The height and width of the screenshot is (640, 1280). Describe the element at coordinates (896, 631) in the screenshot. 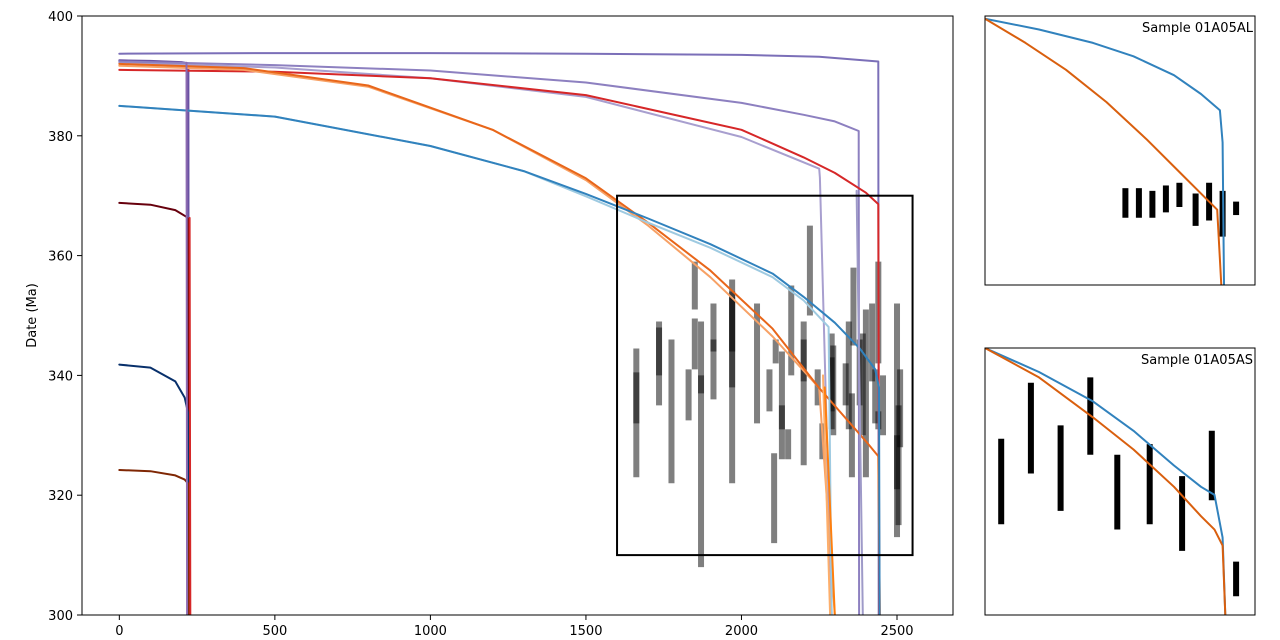

I see `x-tick-label: 2500` at that location.